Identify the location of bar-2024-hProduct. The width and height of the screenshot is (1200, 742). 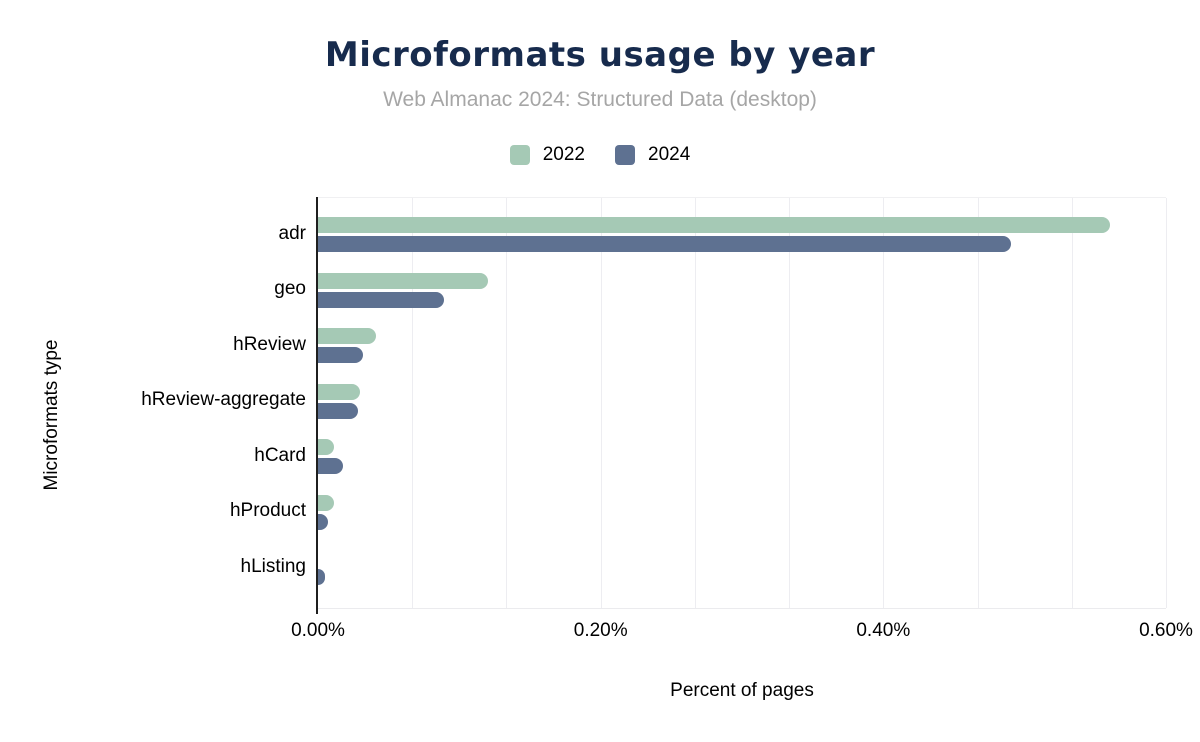
(323, 521).